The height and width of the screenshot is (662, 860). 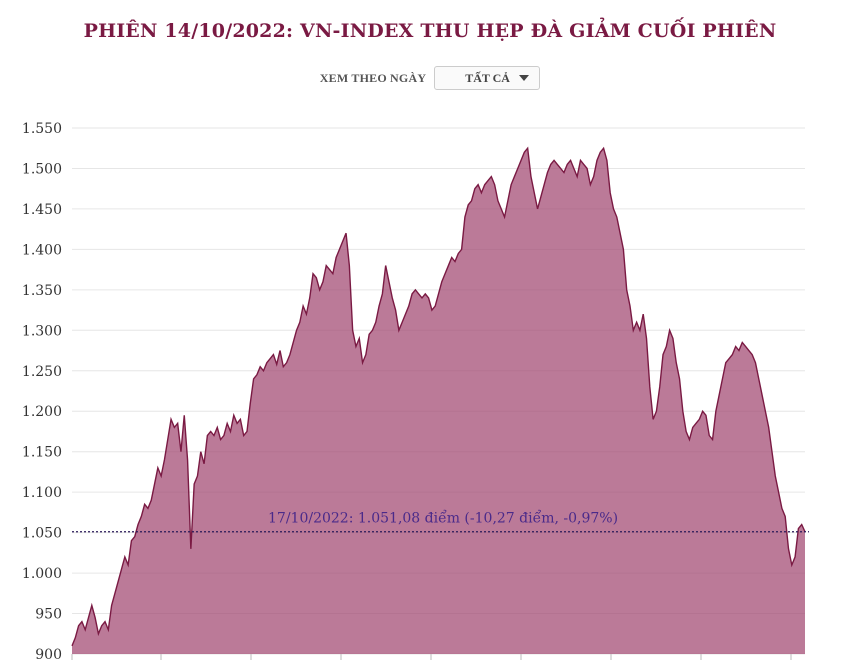 I want to click on caret-down-icon, so click(x=524, y=78).